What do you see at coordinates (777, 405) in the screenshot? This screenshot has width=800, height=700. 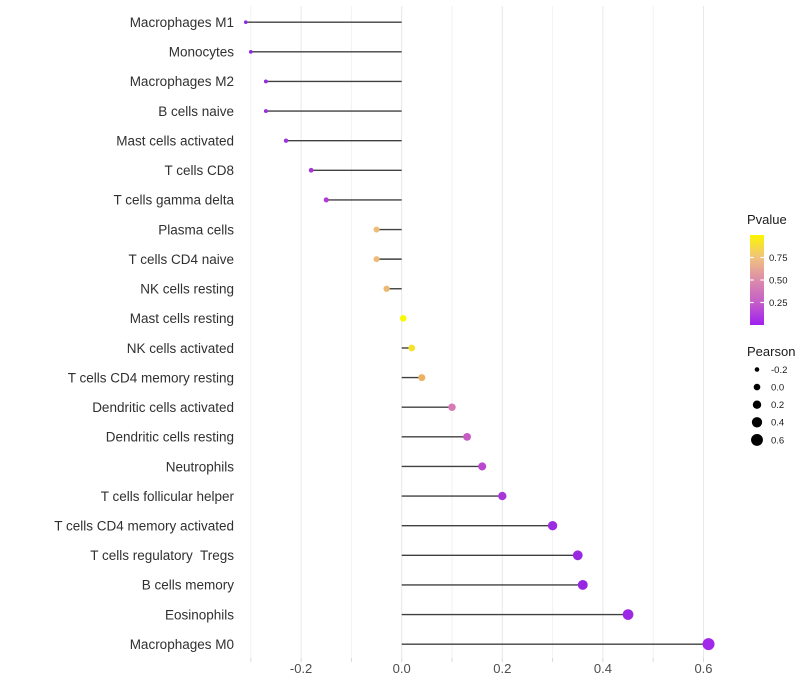 I see `pearson-legend-label: 0.2` at bounding box center [777, 405].